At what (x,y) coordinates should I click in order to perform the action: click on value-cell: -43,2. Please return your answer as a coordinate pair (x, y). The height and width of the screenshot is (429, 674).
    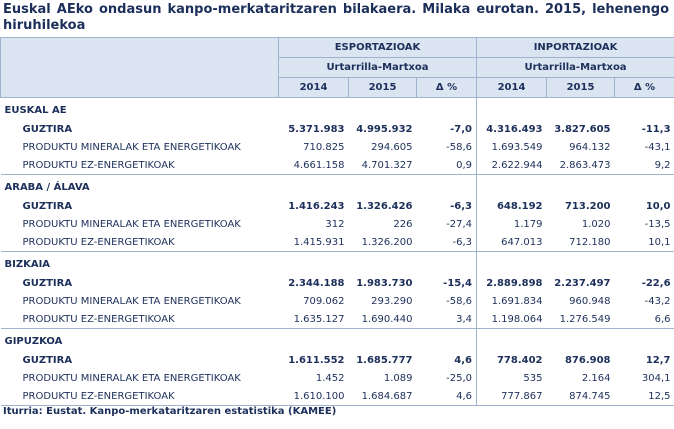
    Looking at the image, I should click on (657, 301).